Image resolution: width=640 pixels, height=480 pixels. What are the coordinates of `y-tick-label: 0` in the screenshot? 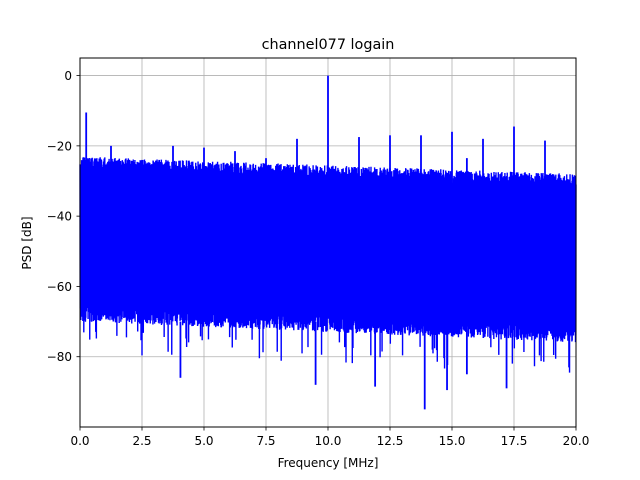 It's located at (68, 76).